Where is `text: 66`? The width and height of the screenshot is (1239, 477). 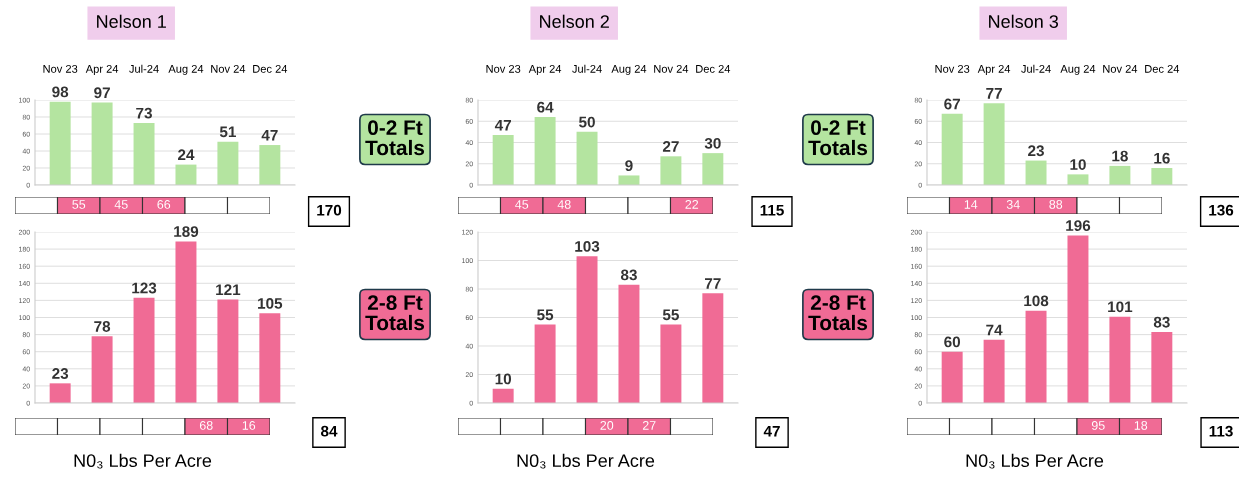
text: 66 is located at coordinates (164, 204).